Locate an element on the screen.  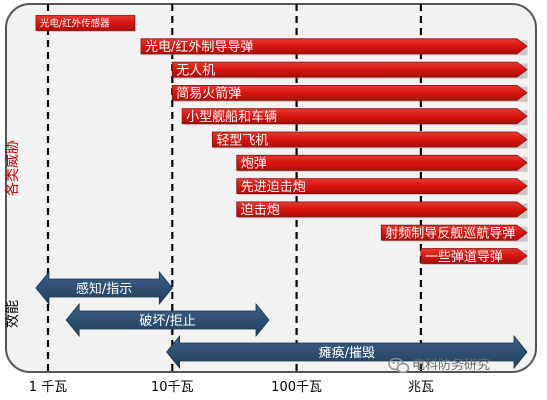
threat-bar-label: 简易火箭弹 is located at coordinates (208, 94).